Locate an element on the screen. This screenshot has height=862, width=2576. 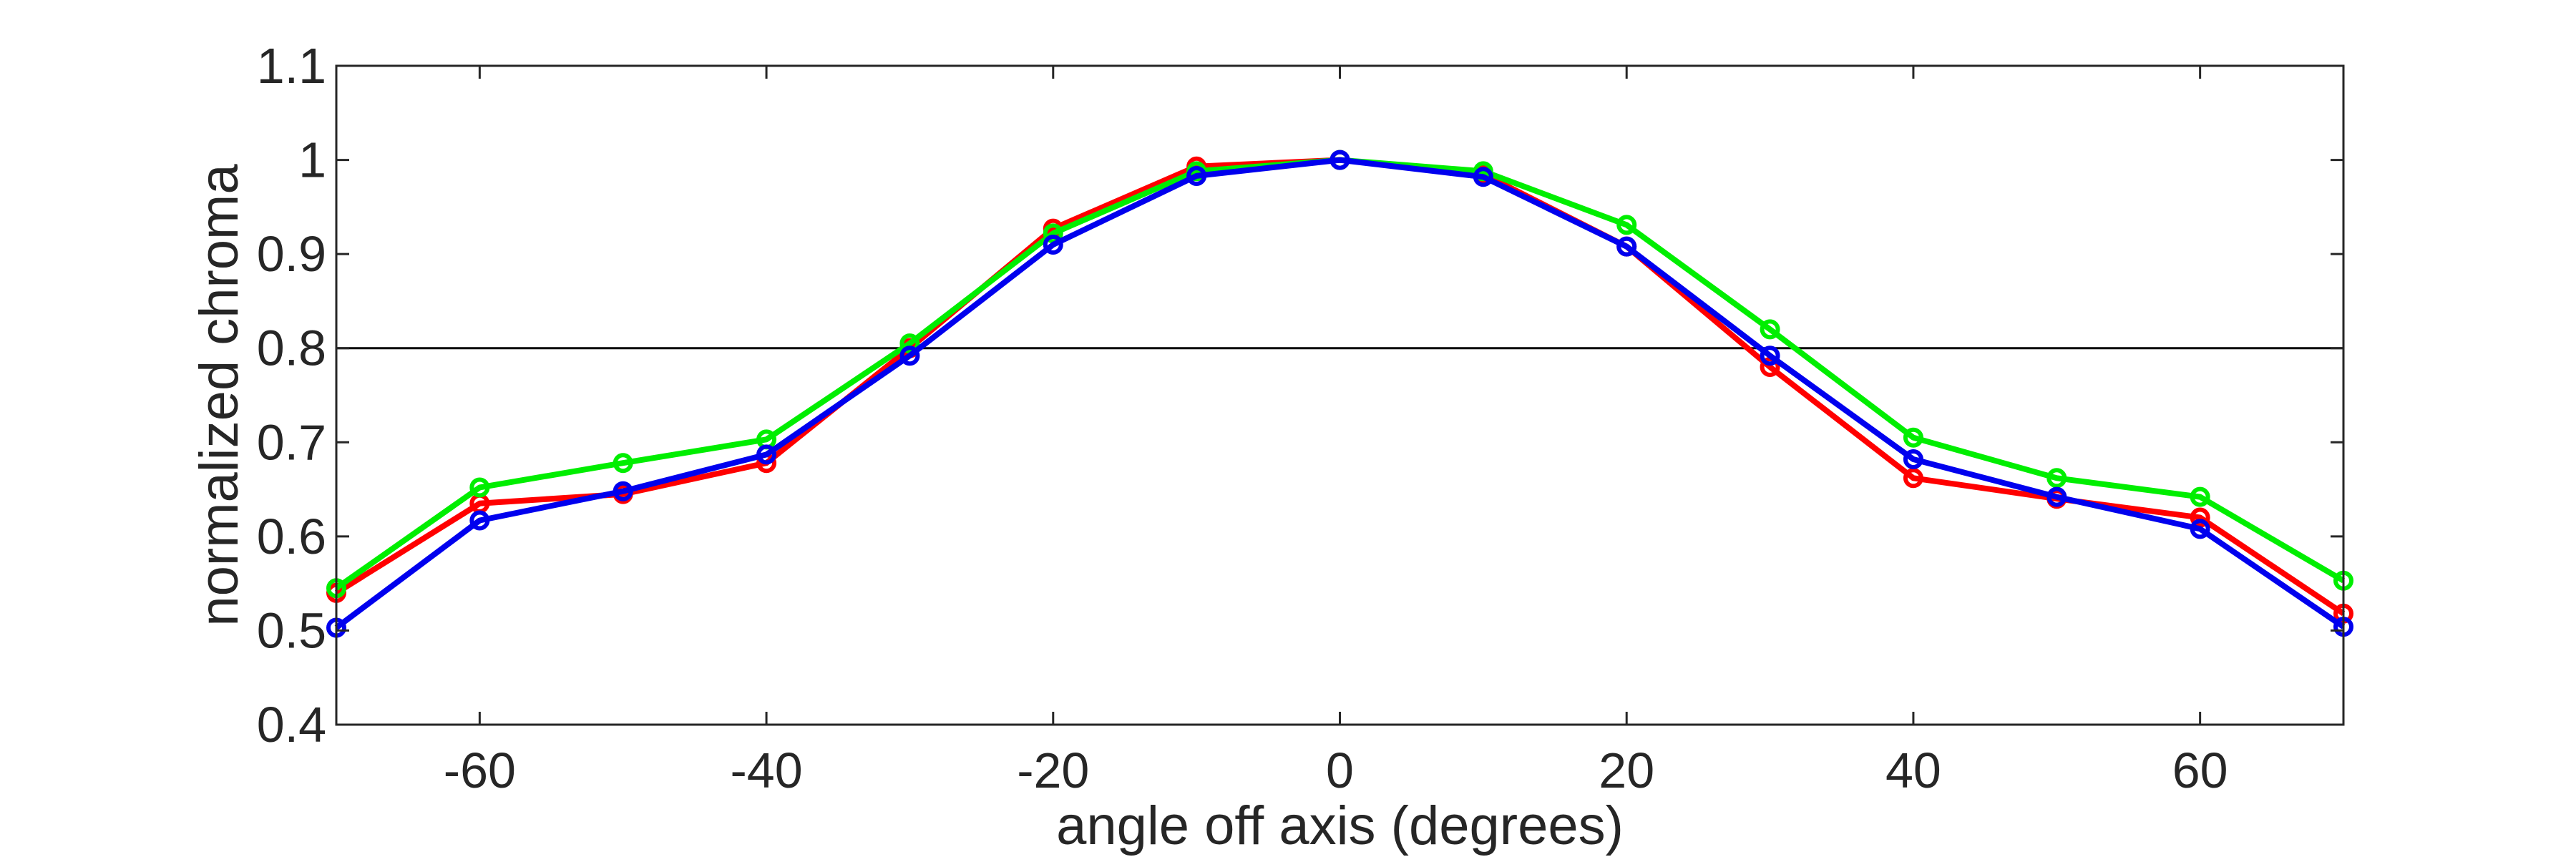
x-tick-label: -20 is located at coordinates (1053, 771).